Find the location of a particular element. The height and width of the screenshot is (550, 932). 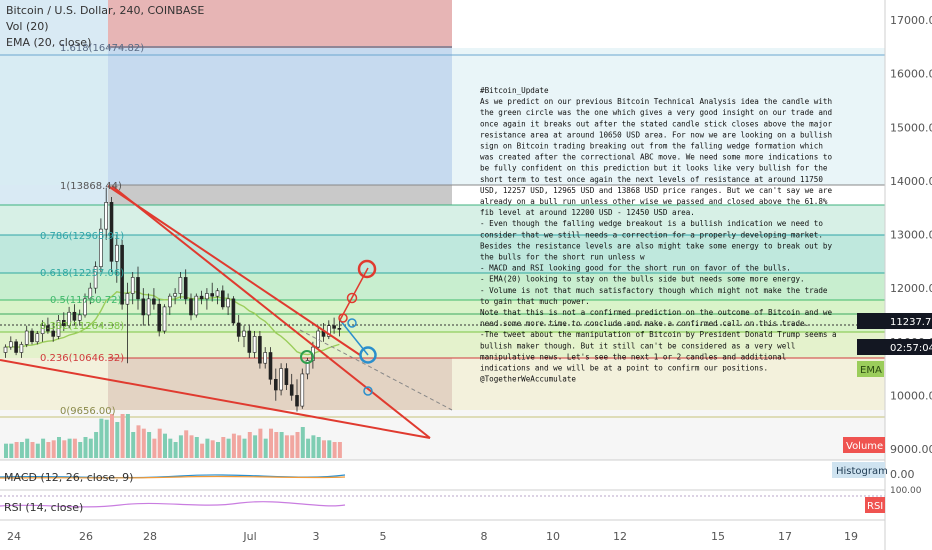

volume-bars is located at coordinates (173, 436).